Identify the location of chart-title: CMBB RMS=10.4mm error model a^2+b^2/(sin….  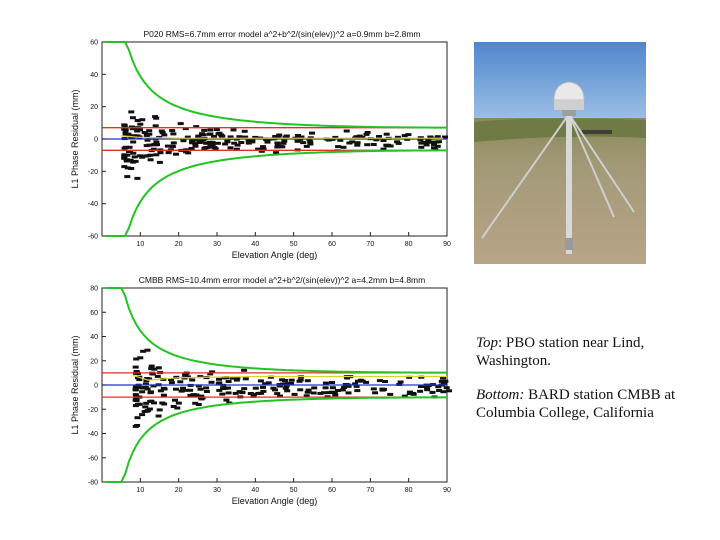
(282, 280).